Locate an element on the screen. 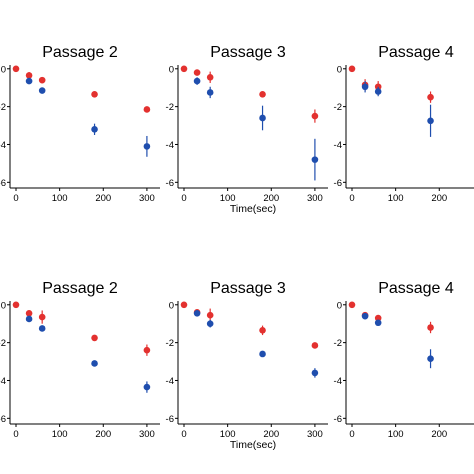 The width and height of the screenshot is (474, 474). panel-4: Passage 2 0 -2 -4 -6 0 100 200 300 is located at coordinates (80, 360).